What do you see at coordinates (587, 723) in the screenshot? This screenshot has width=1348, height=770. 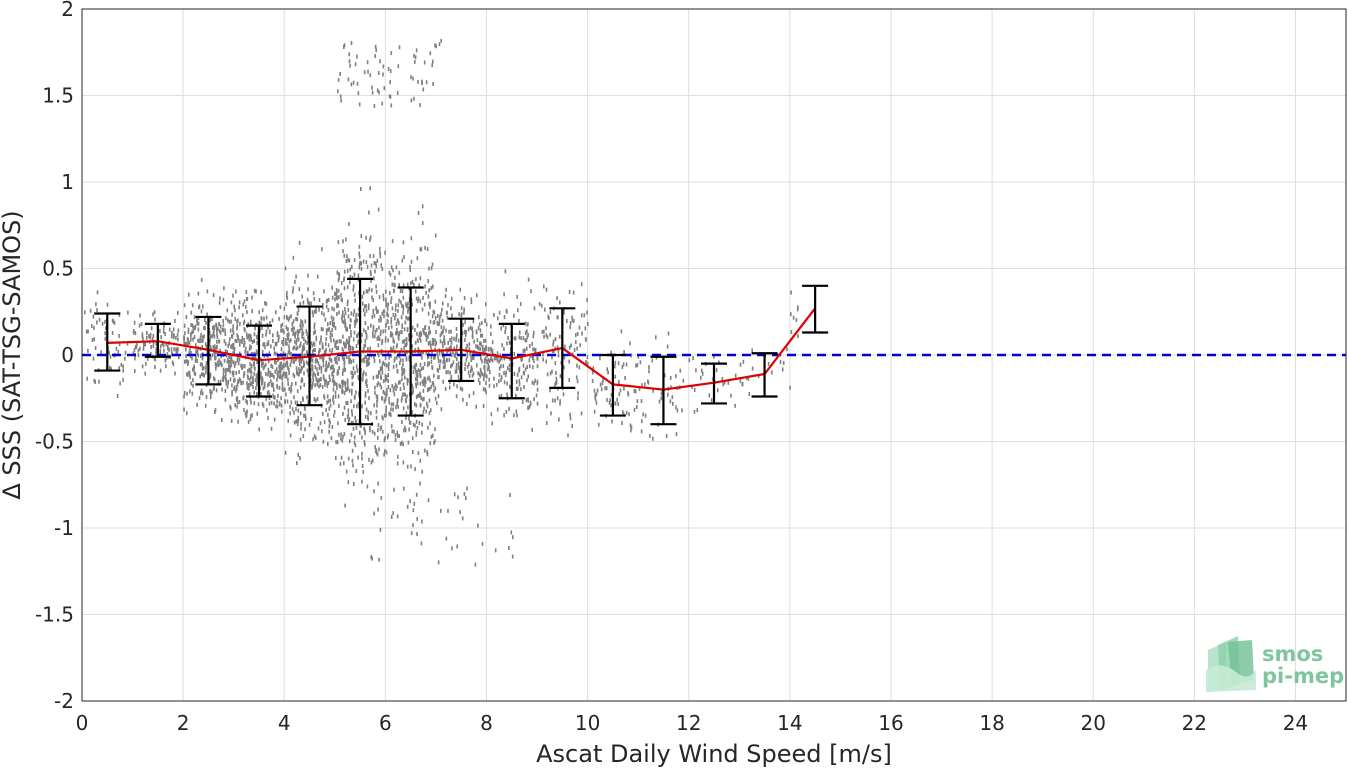 I see `x-tick-label: 10` at bounding box center [587, 723].